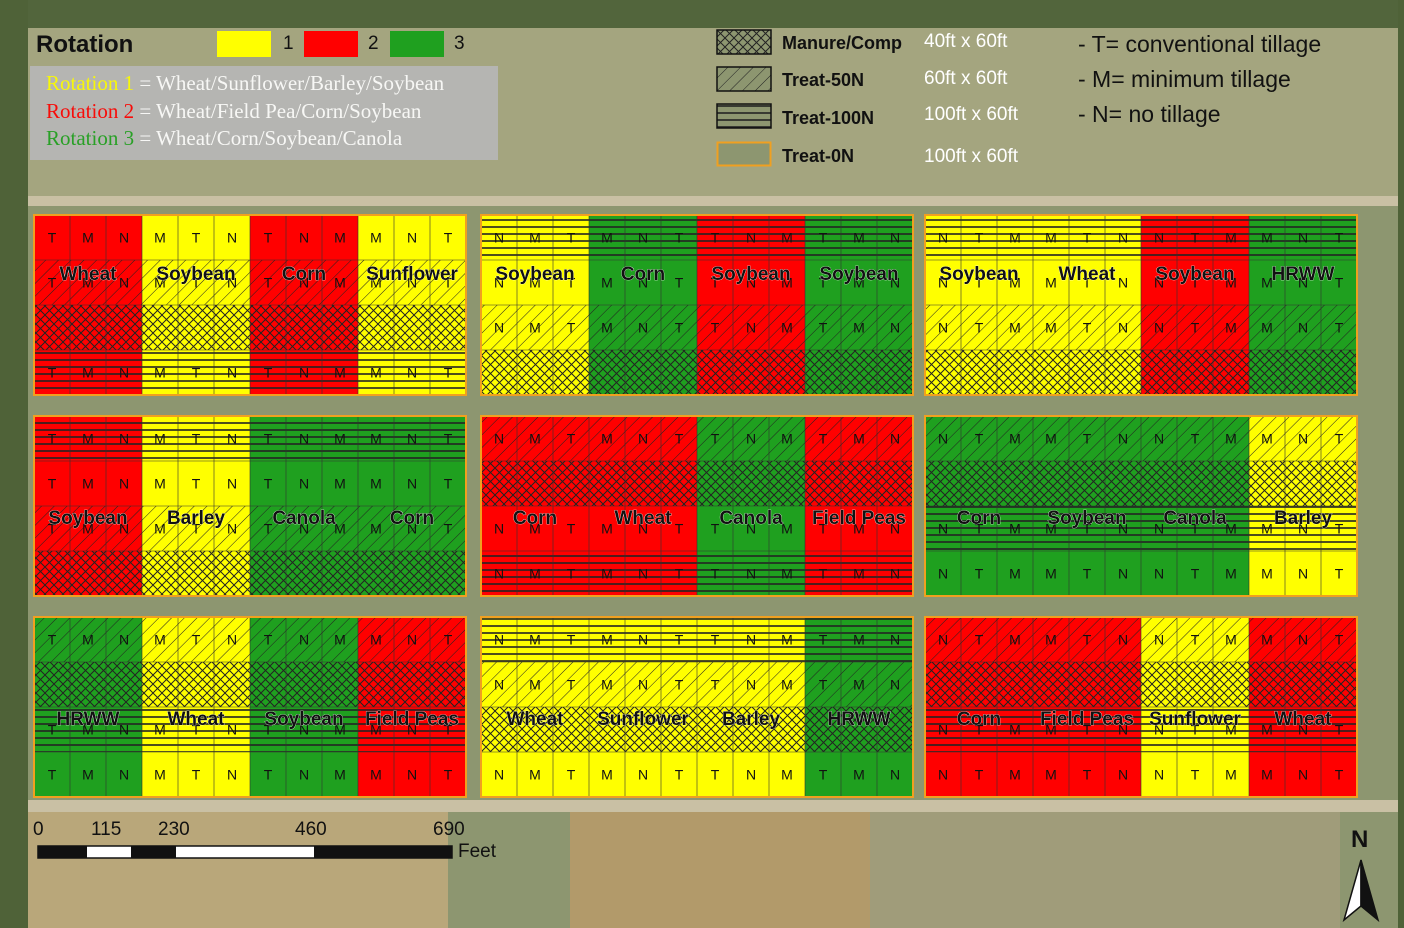  I want to click on scale-bar, so click(245, 852).